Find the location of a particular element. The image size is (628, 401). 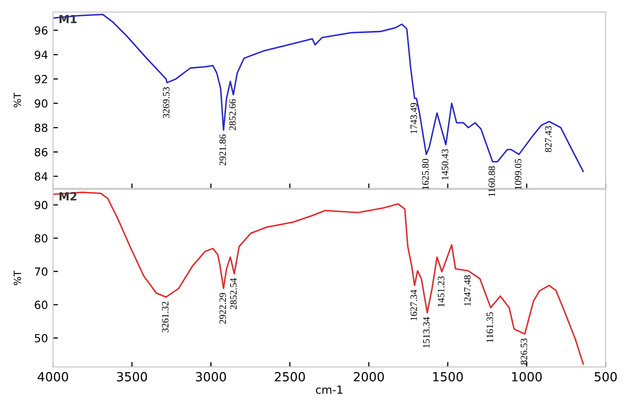

annotation: 2852.66 is located at coordinates (232, 114).